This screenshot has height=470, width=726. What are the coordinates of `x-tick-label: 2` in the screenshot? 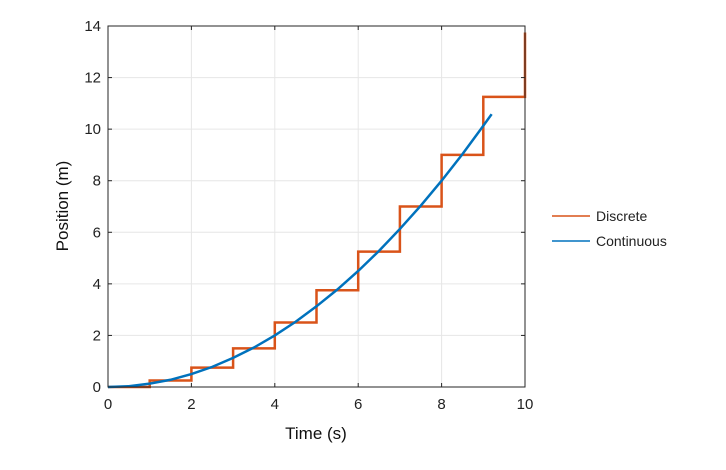 It's located at (191, 404).